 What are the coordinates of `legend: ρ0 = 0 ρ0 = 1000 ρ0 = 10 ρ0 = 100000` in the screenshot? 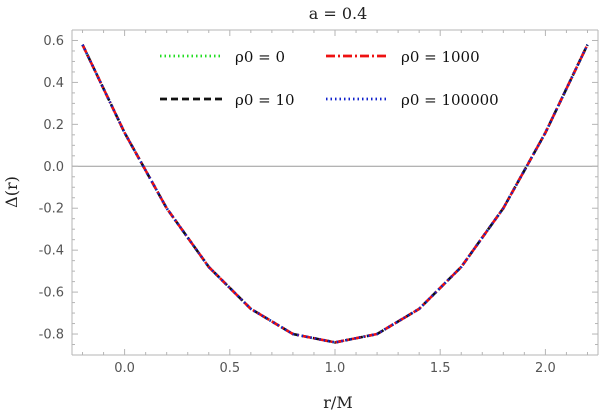 It's located at (329, 78).